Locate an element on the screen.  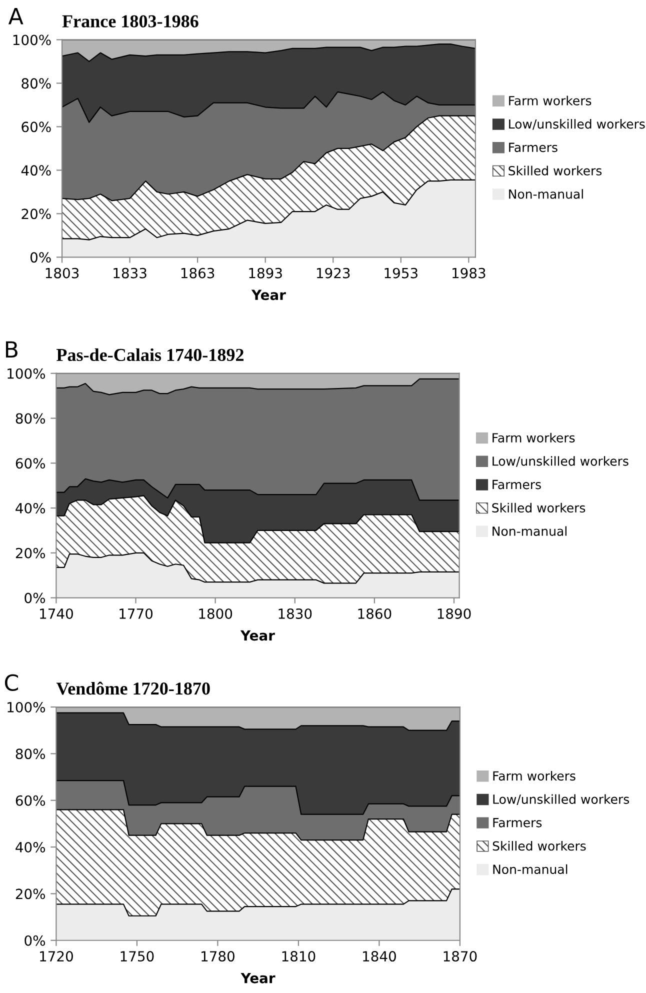
x-tick-label: 1923 is located at coordinates (333, 273).